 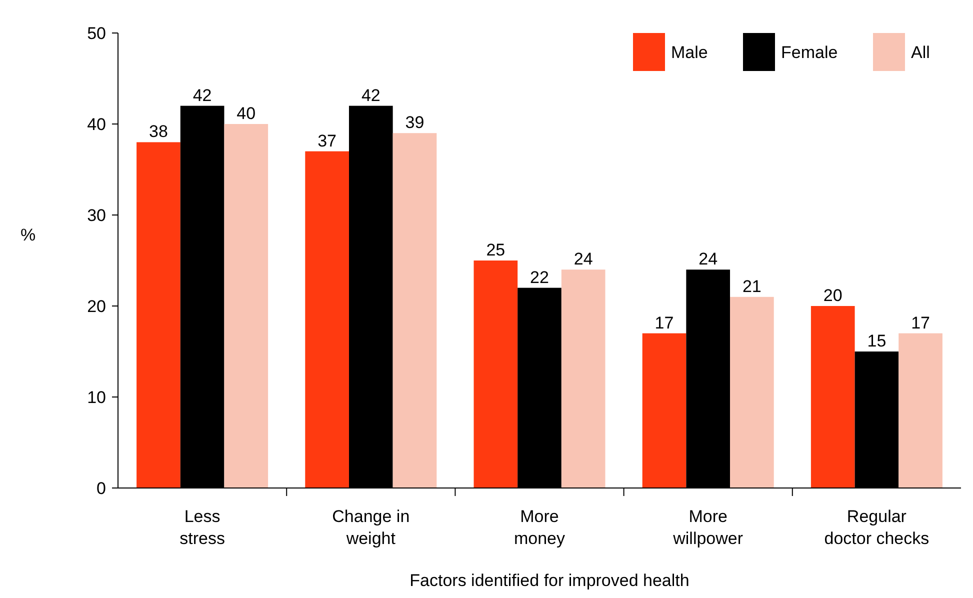 I want to click on data-label: 15, so click(x=876, y=341).